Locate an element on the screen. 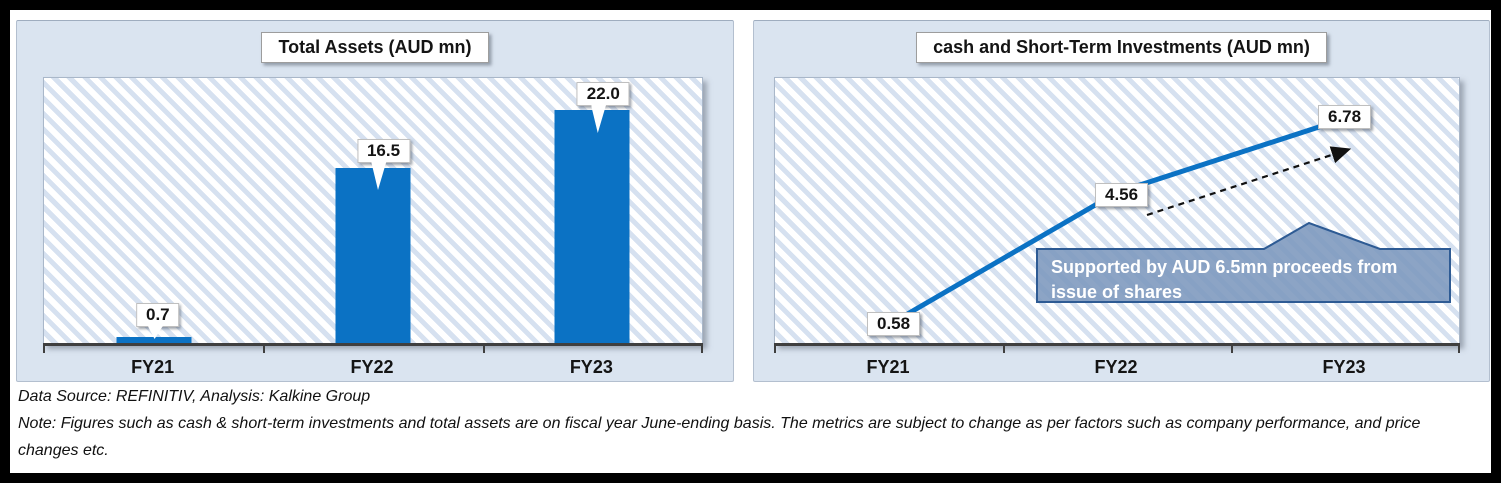 The image size is (1501, 483). bar-fy21 is located at coordinates (154, 340).